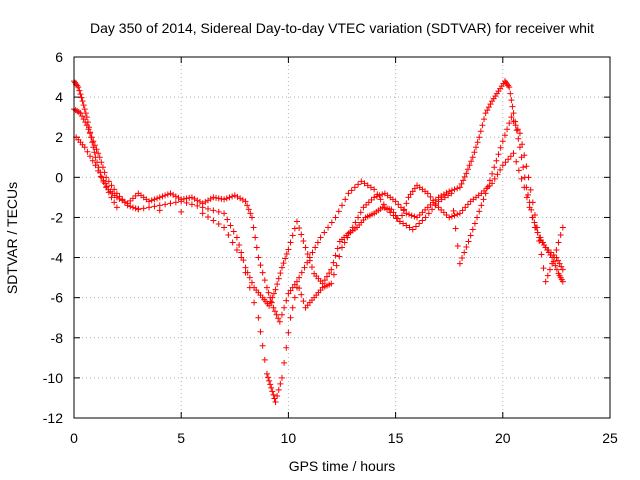 The width and height of the screenshot is (640, 480). What do you see at coordinates (57, 217) in the screenshot?
I see `y-tick-label: -2` at bounding box center [57, 217].